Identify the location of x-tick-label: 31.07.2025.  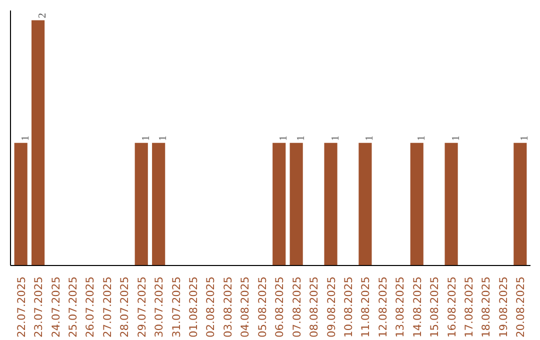
(176, 307).